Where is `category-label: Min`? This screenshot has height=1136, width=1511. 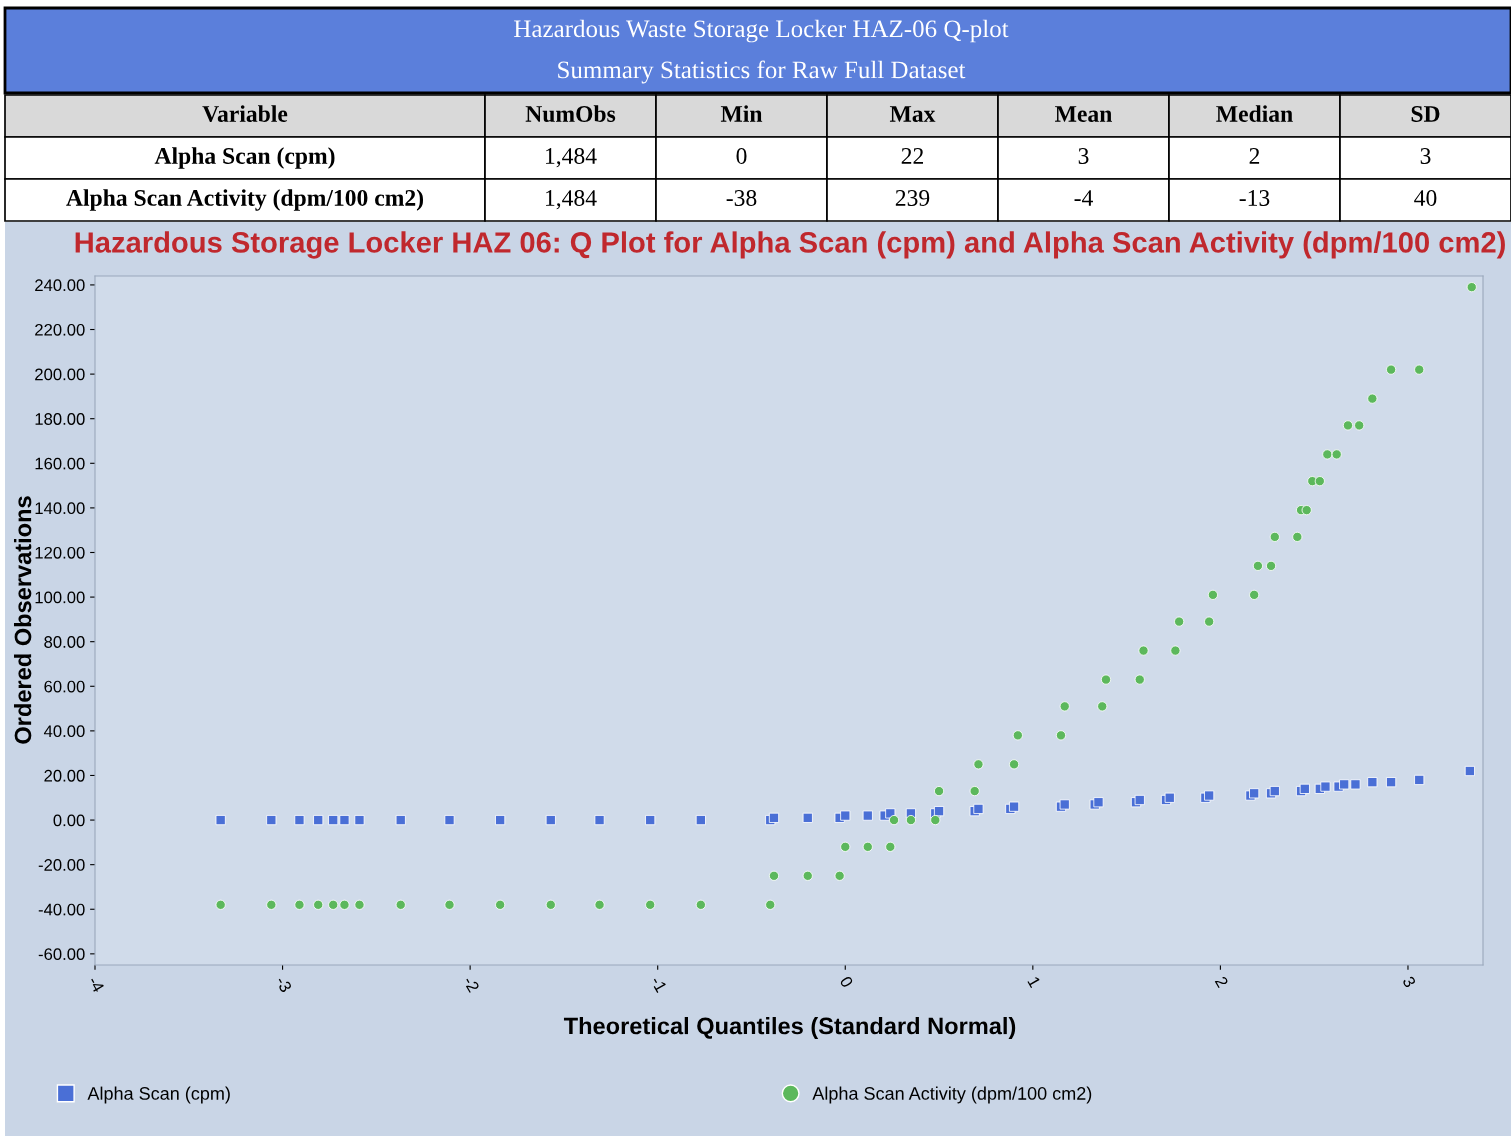 category-label: Min is located at coordinates (741, 113).